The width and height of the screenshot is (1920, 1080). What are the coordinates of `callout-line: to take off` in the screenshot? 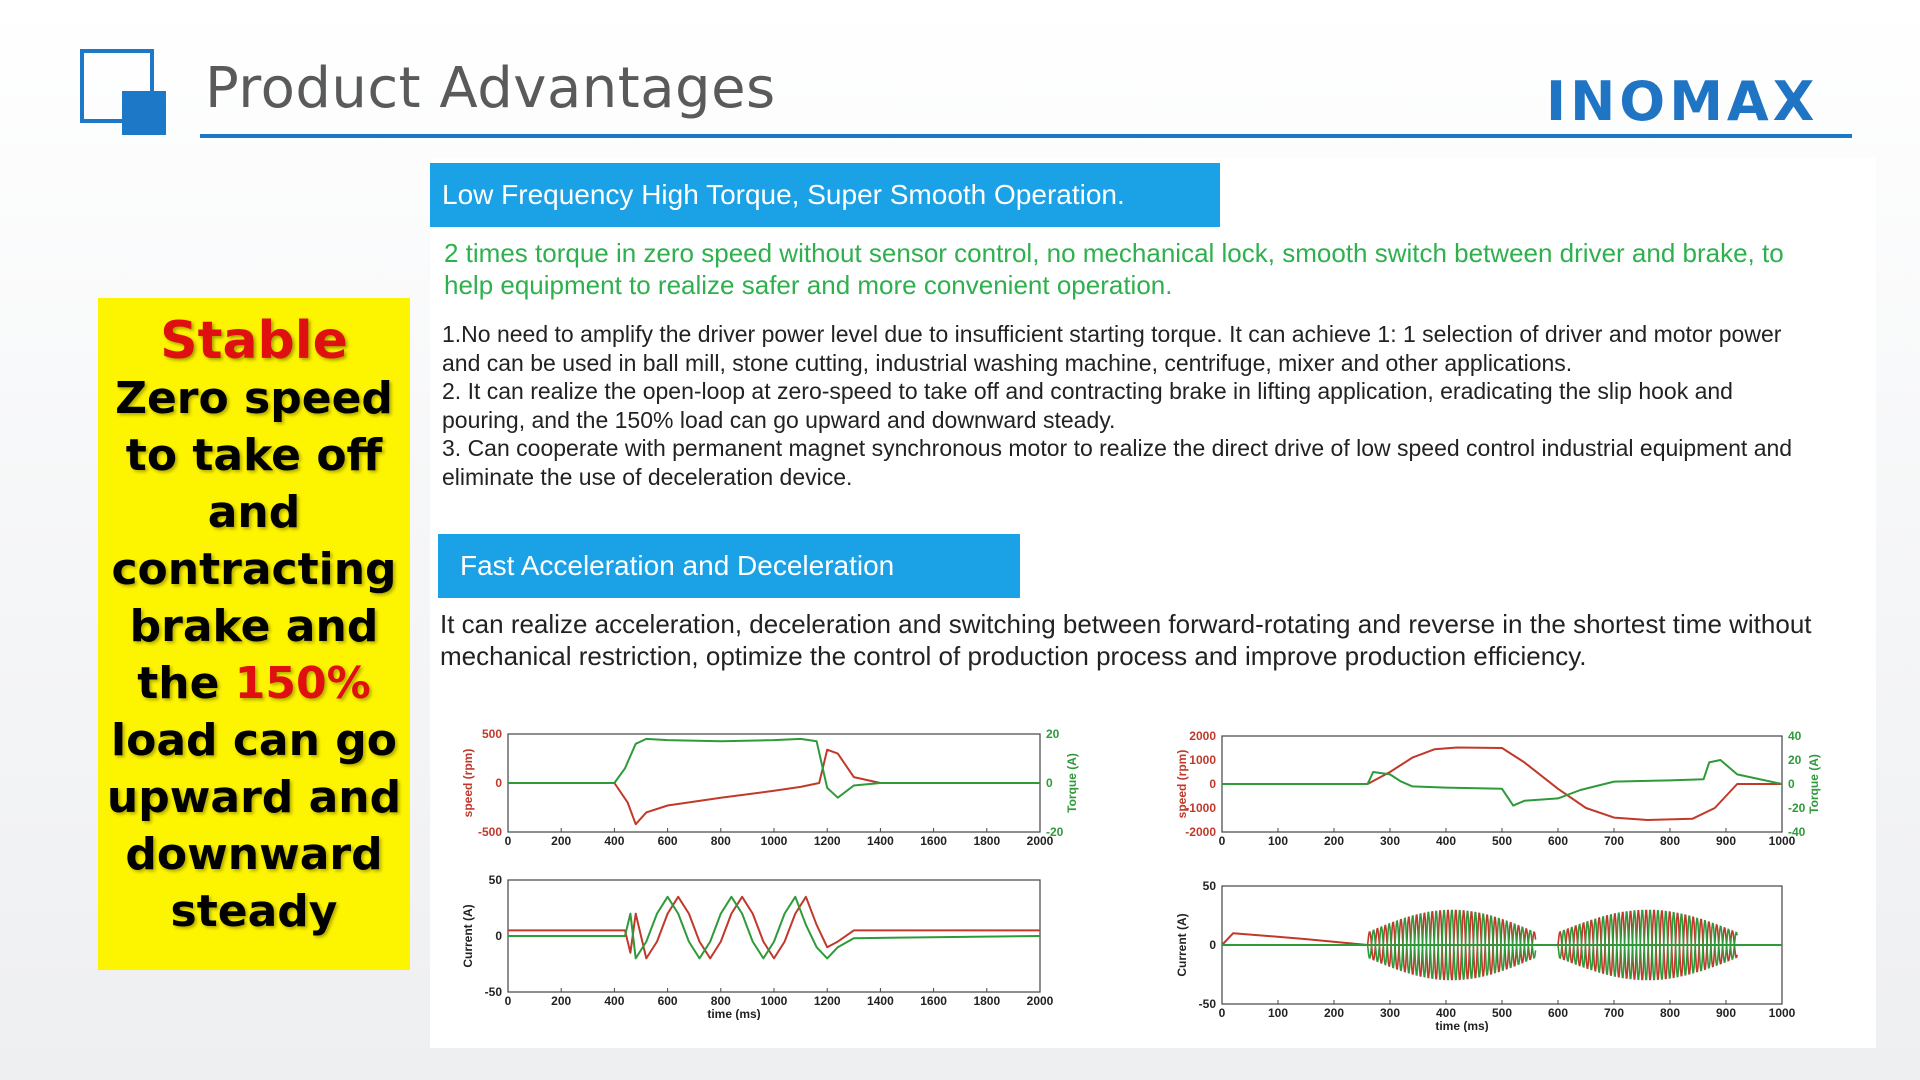 It's located at (254, 455).